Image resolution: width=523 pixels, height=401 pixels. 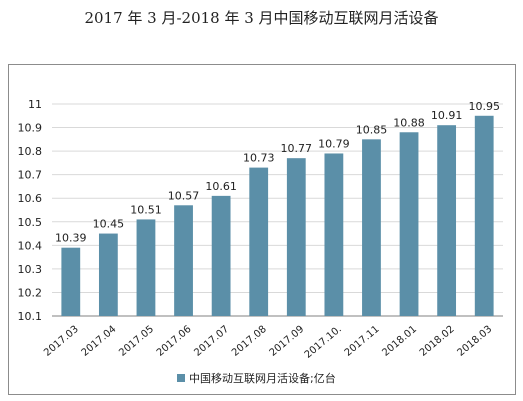 What do you see at coordinates (297, 148) in the screenshot?
I see `data-label: 10.77` at bounding box center [297, 148].